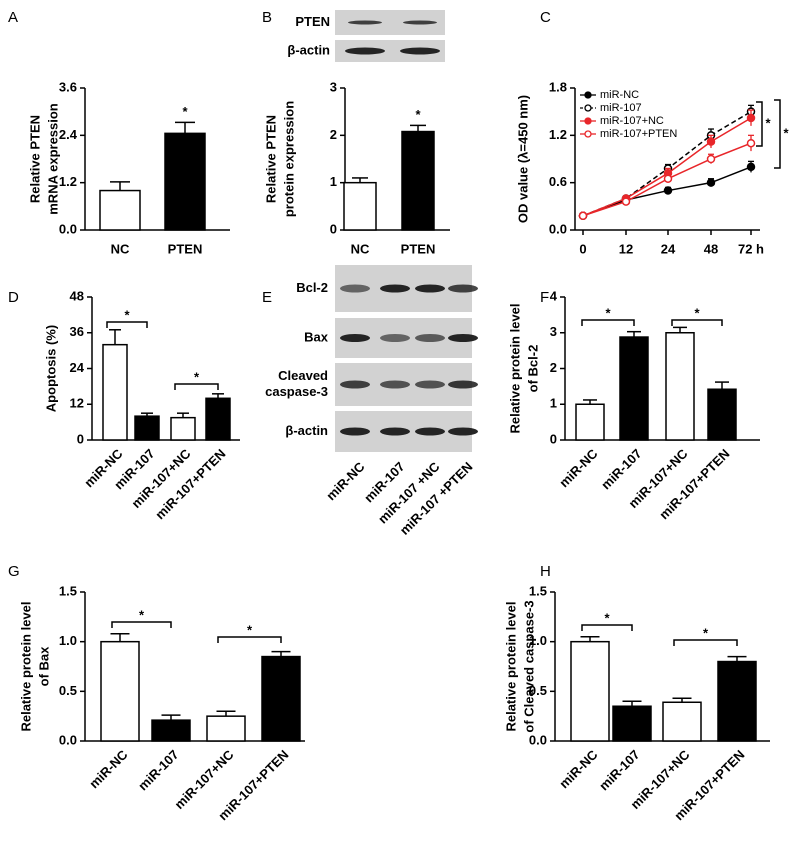  What do you see at coordinates (711, 248) in the screenshot?
I see `x-tick-label: 48` at bounding box center [711, 248].